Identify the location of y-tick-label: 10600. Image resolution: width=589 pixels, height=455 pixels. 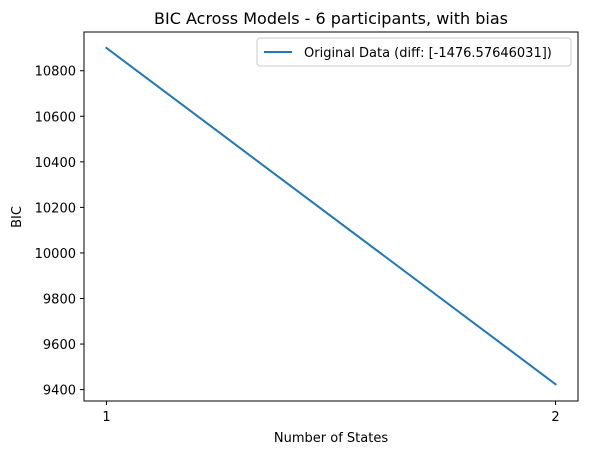
(55, 117).